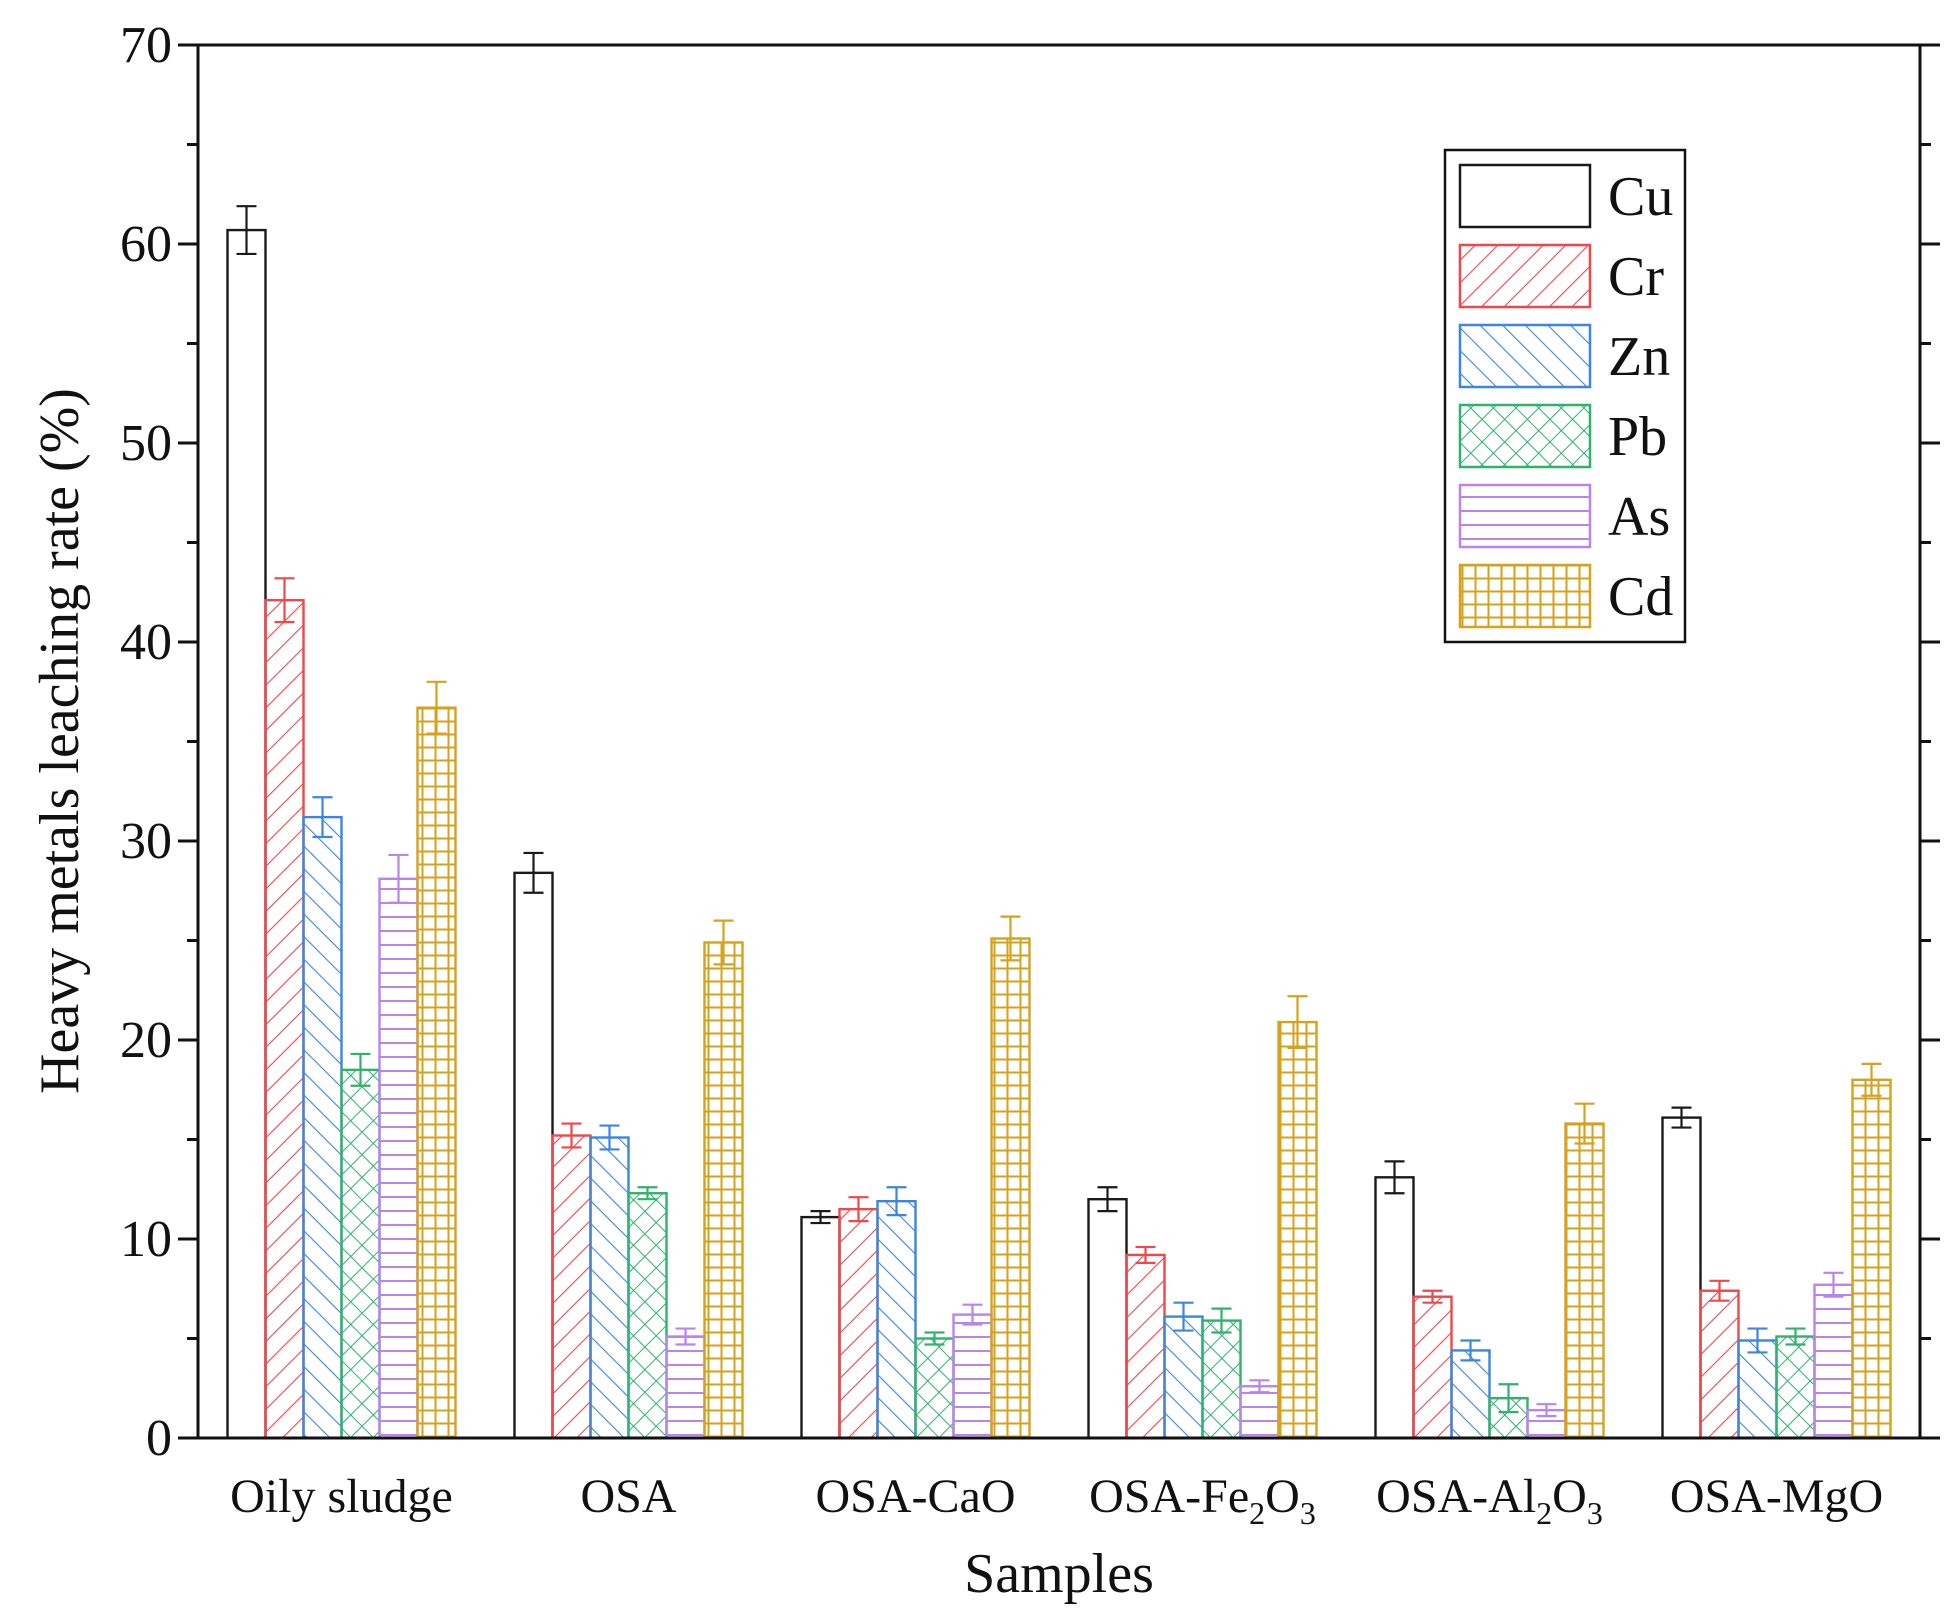  What do you see at coordinates (1525, 436) in the screenshot?
I see `legend-swatch-pb` at bounding box center [1525, 436].